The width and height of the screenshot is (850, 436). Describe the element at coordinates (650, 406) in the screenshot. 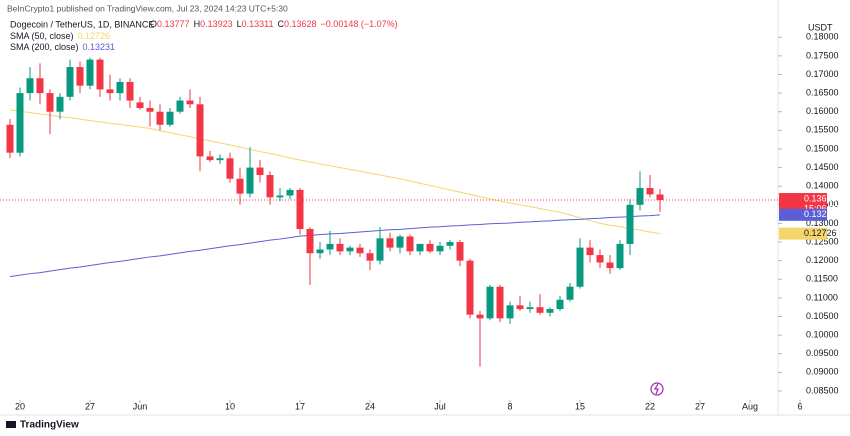

I see `x-tick-label: 22` at that location.